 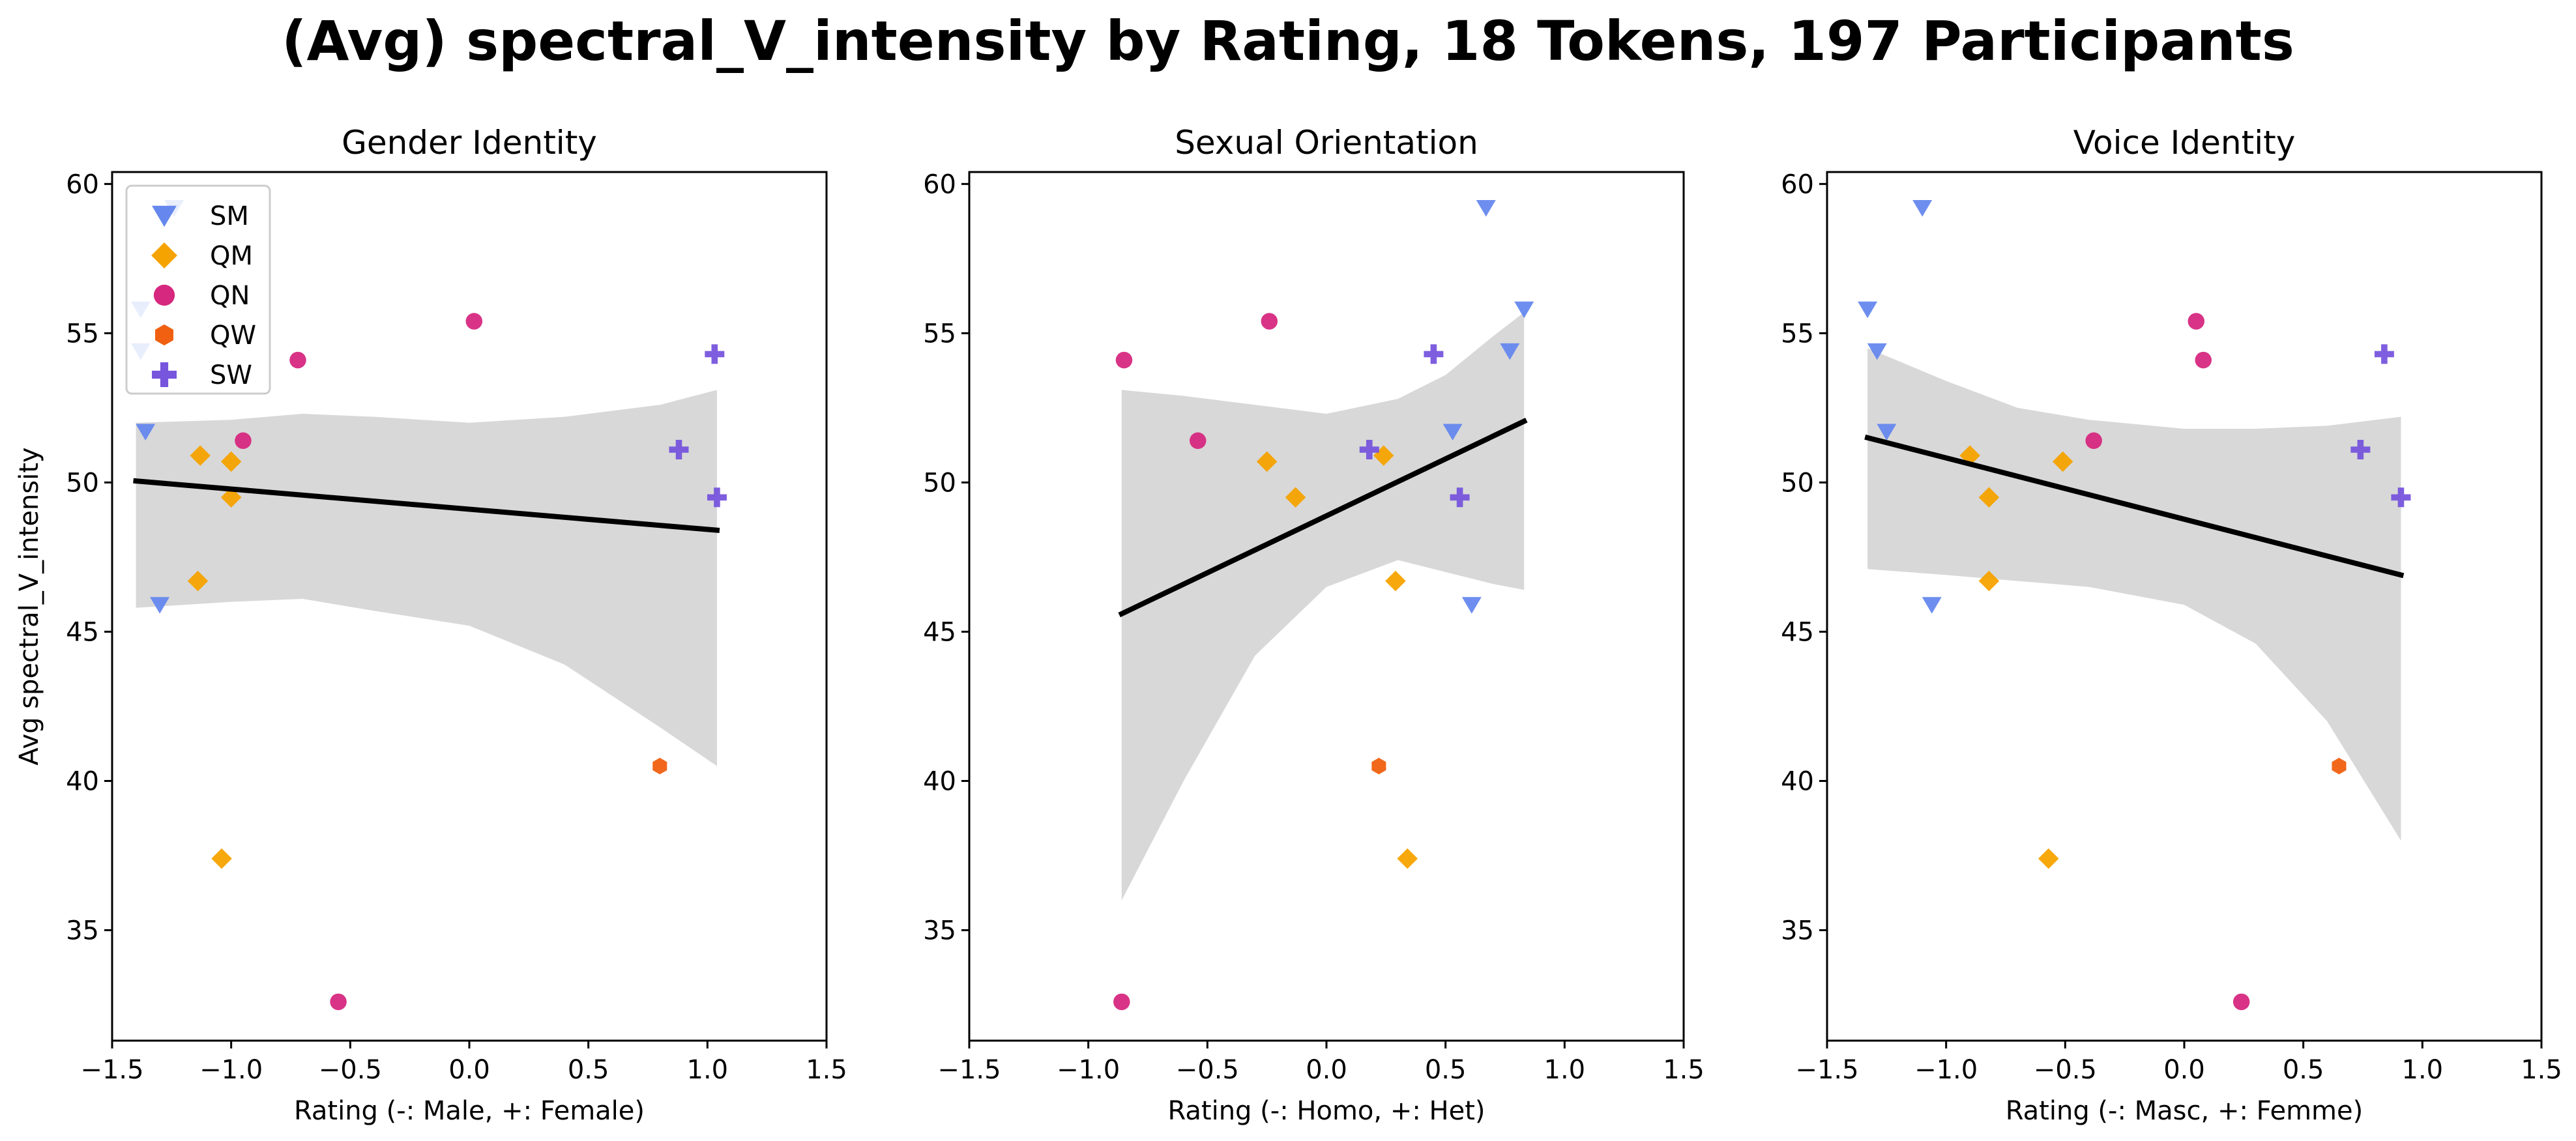 What do you see at coordinates (231, 256) in the screenshot?
I see `legend-label-QM: QM` at bounding box center [231, 256].